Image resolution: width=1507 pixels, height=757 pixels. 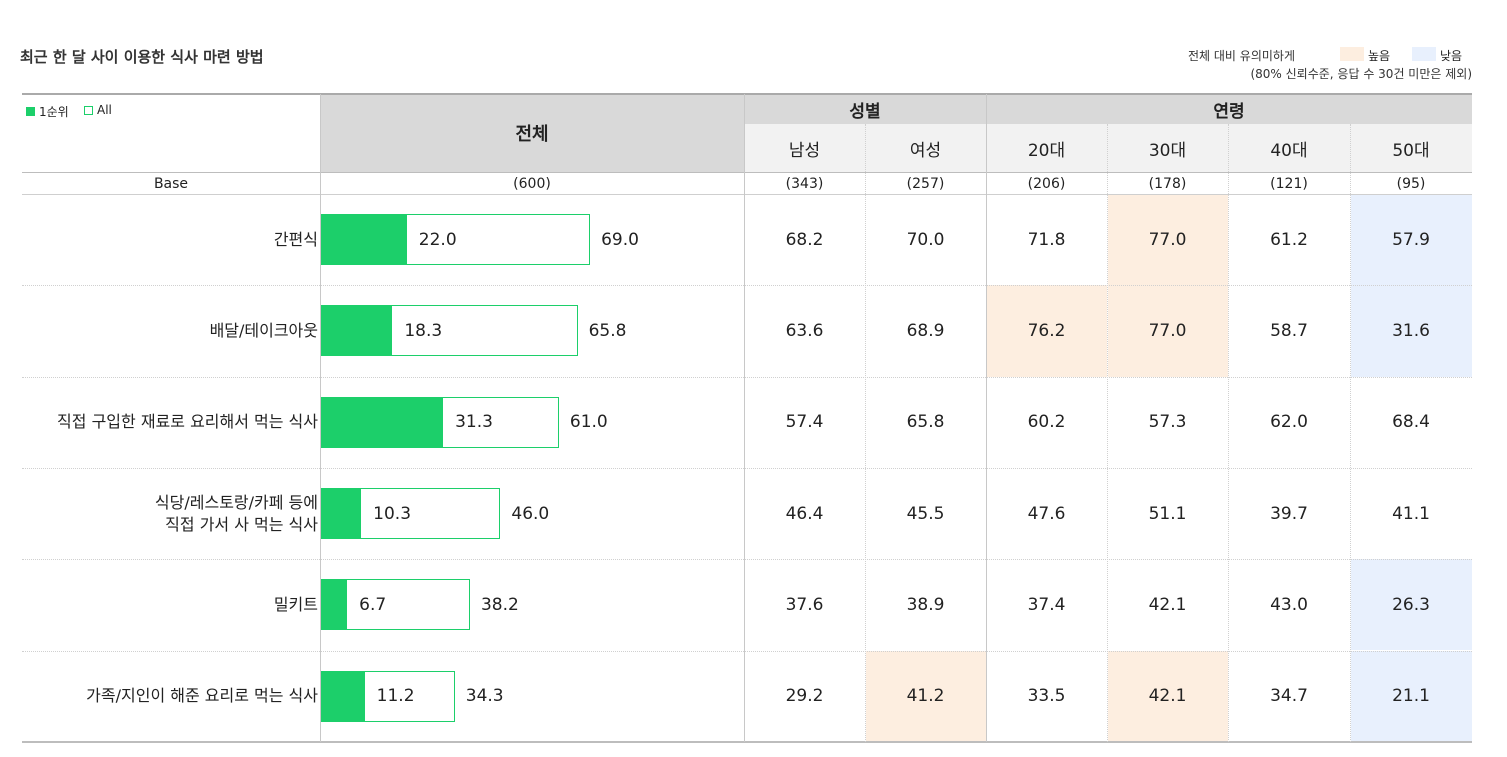 What do you see at coordinates (373, 604) in the screenshot?
I see `bar-first-rank-label: 6.7` at bounding box center [373, 604].